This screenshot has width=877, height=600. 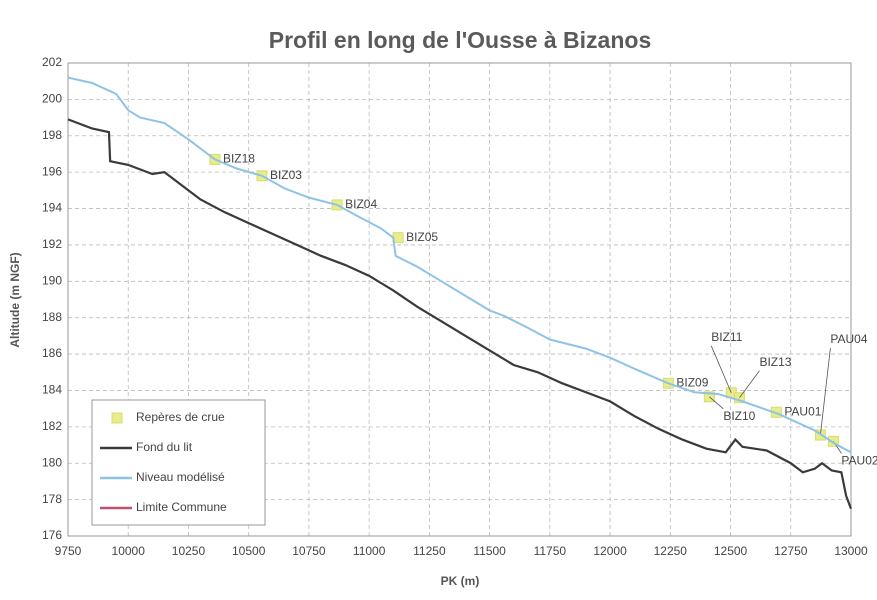 What do you see at coordinates (671, 551) in the screenshot?
I see `x-tick-label: 12250` at bounding box center [671, 551].